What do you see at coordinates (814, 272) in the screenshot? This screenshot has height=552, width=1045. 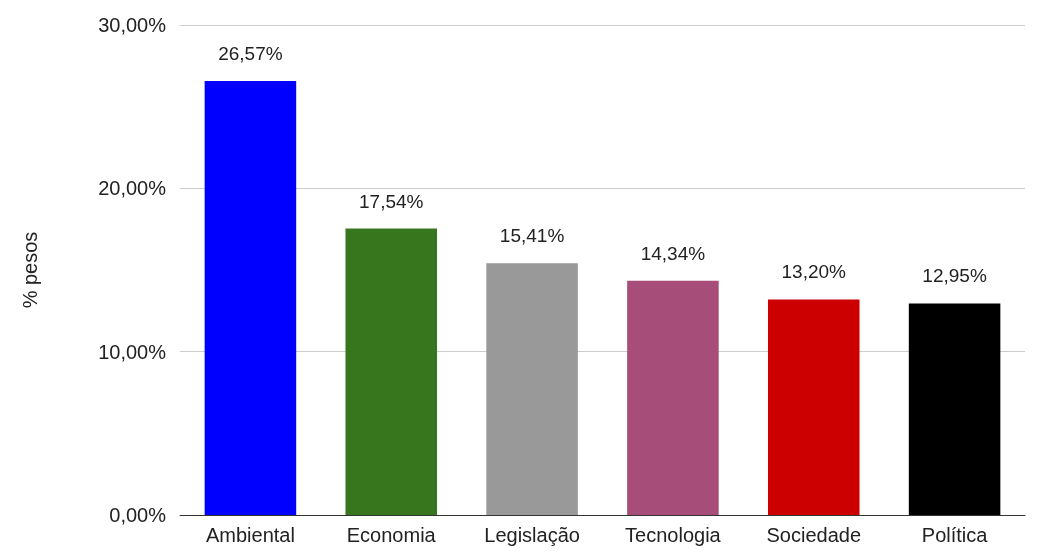 I see `data-label: 13,20%` at bounding box center [814, 272].